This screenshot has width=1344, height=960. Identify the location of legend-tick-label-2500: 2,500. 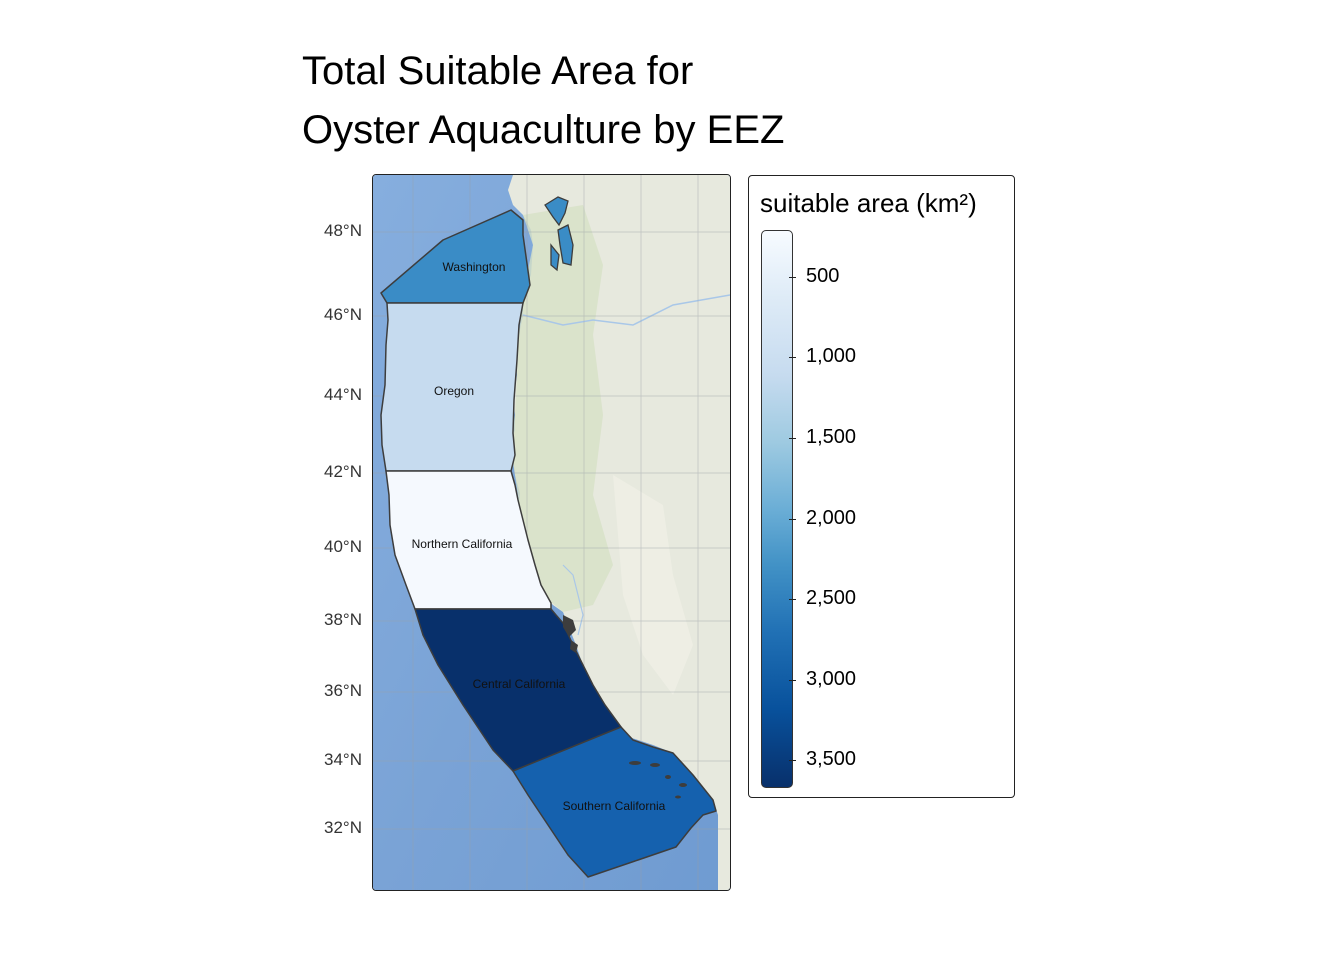
(831, 598).